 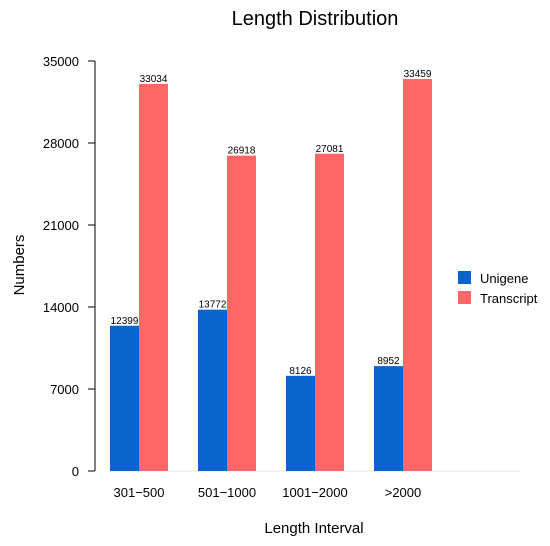 What do you see at coordinates (75, 471) in the screenshot?
I see `y-tick-label: 0` at bounding box center [75, 471].